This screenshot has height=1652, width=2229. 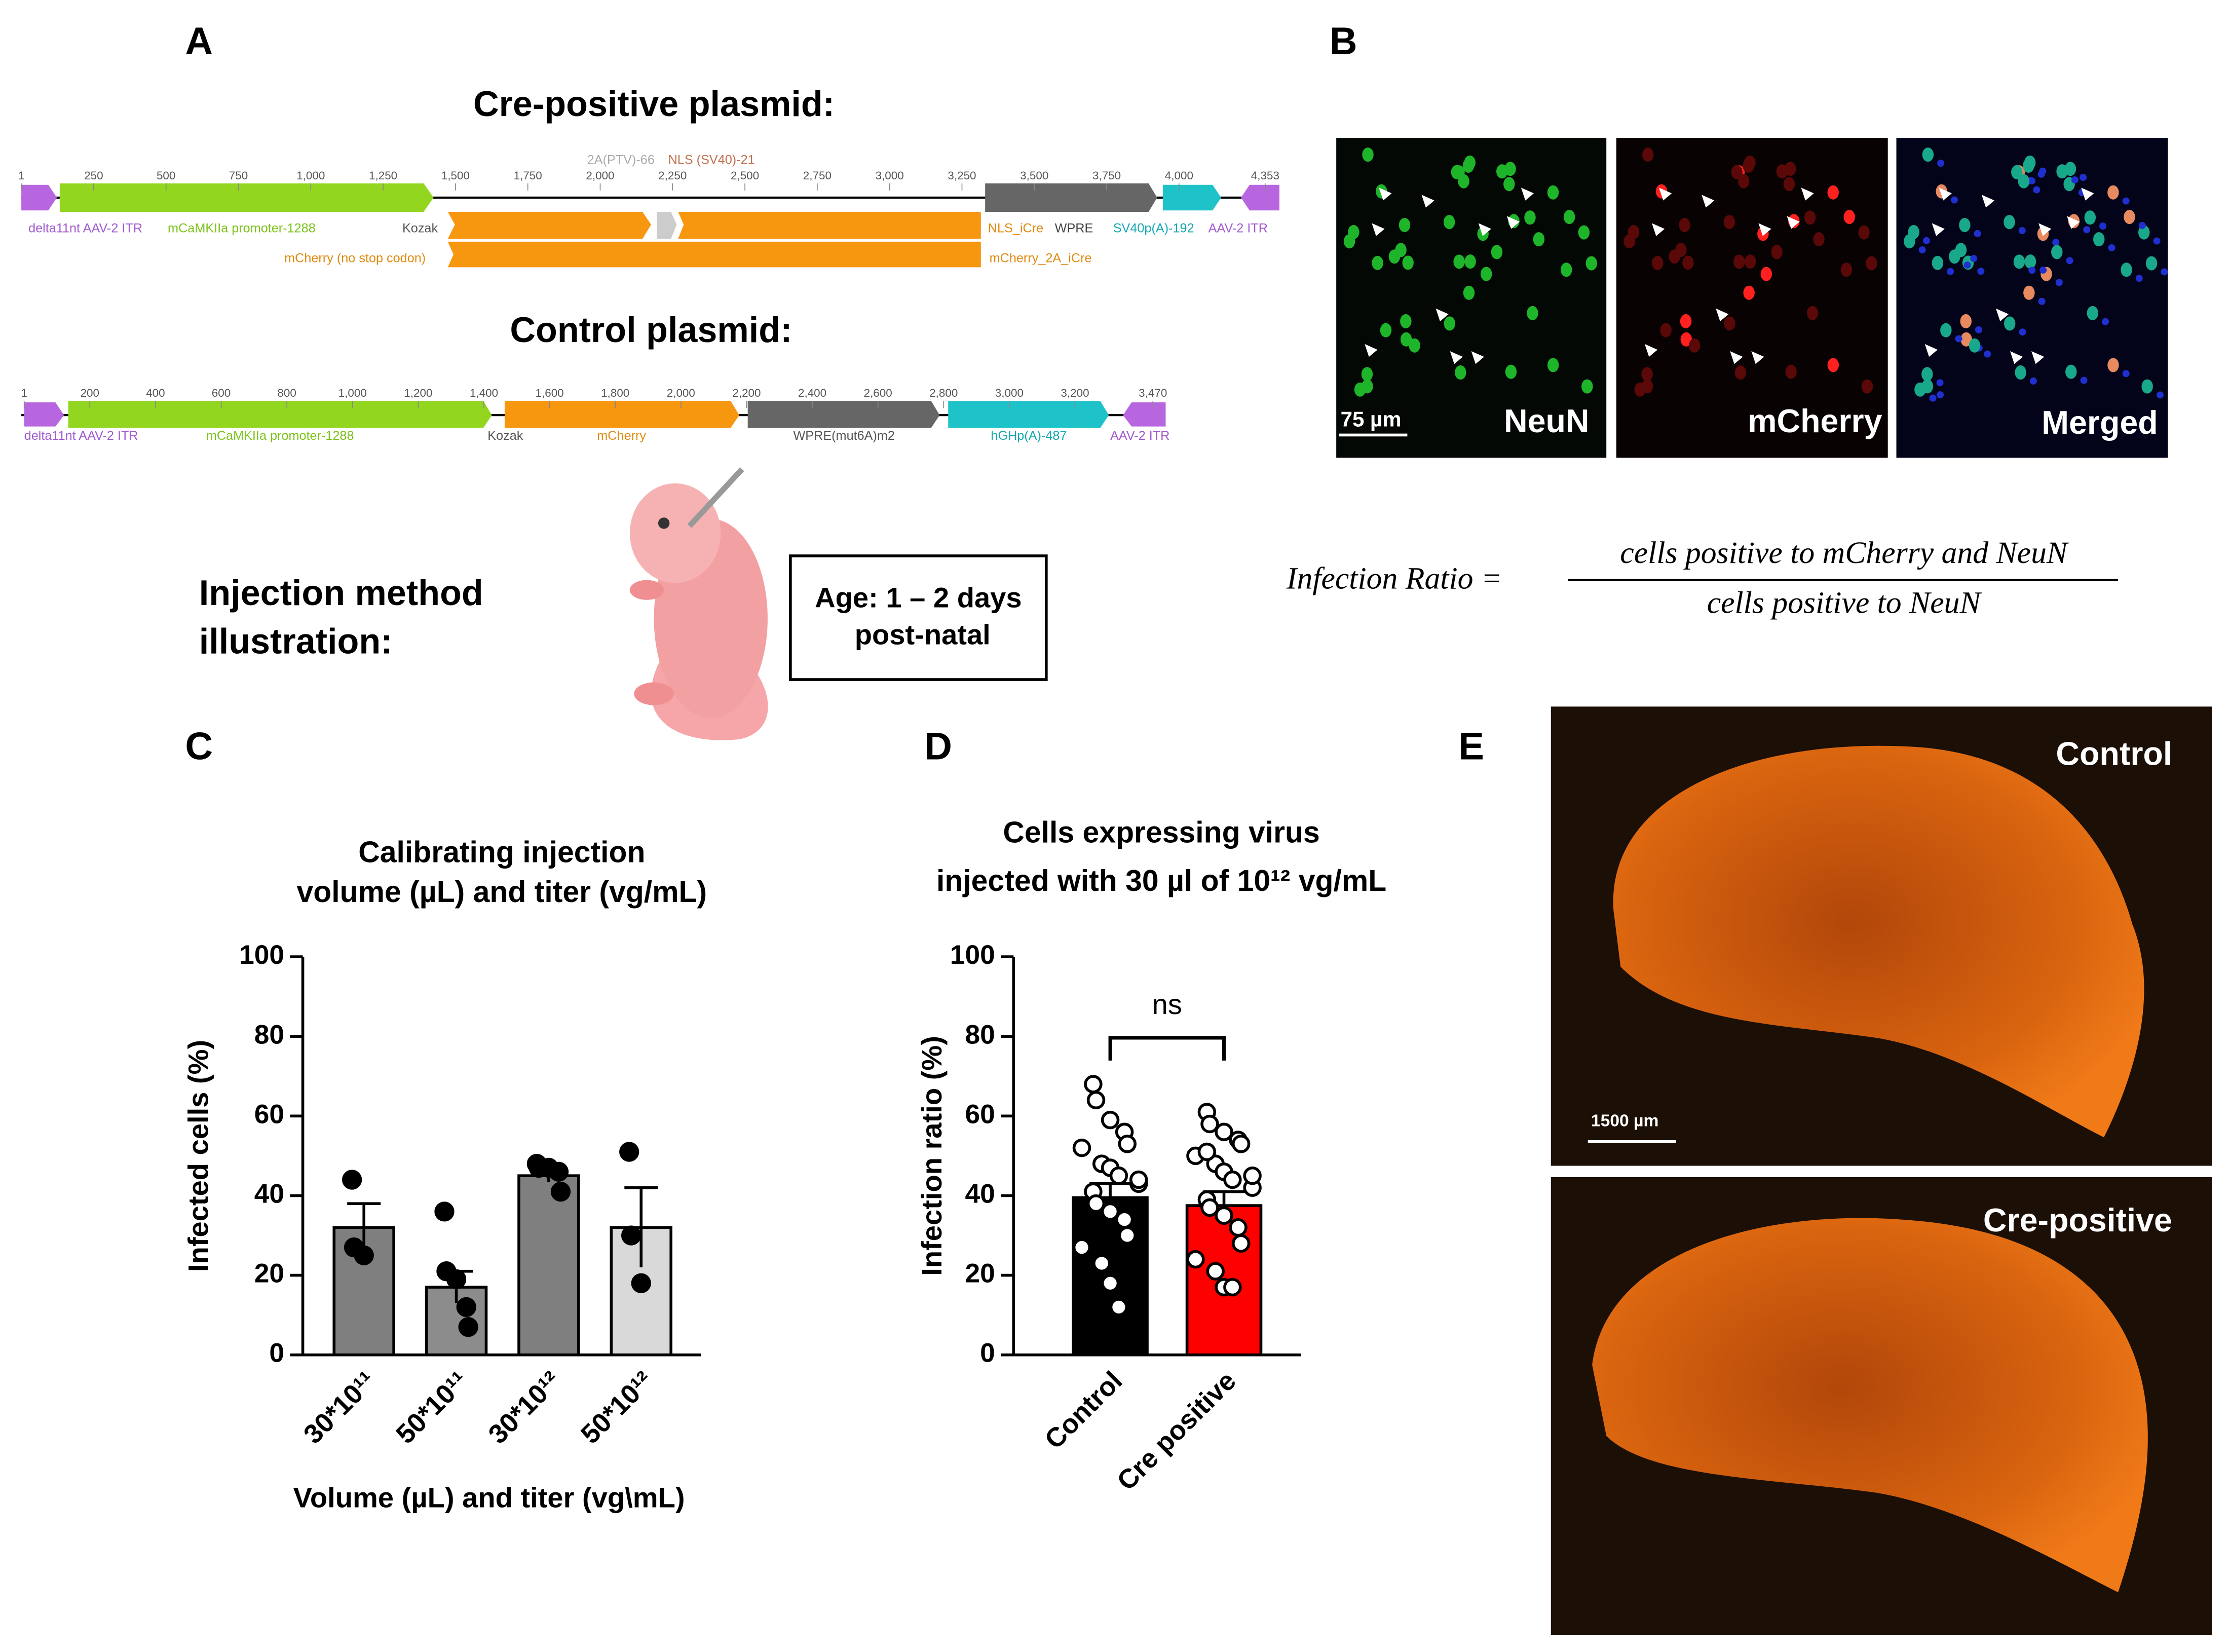 I want to click on scale-label: 1500 µm, so click(x=1625, y=1120).